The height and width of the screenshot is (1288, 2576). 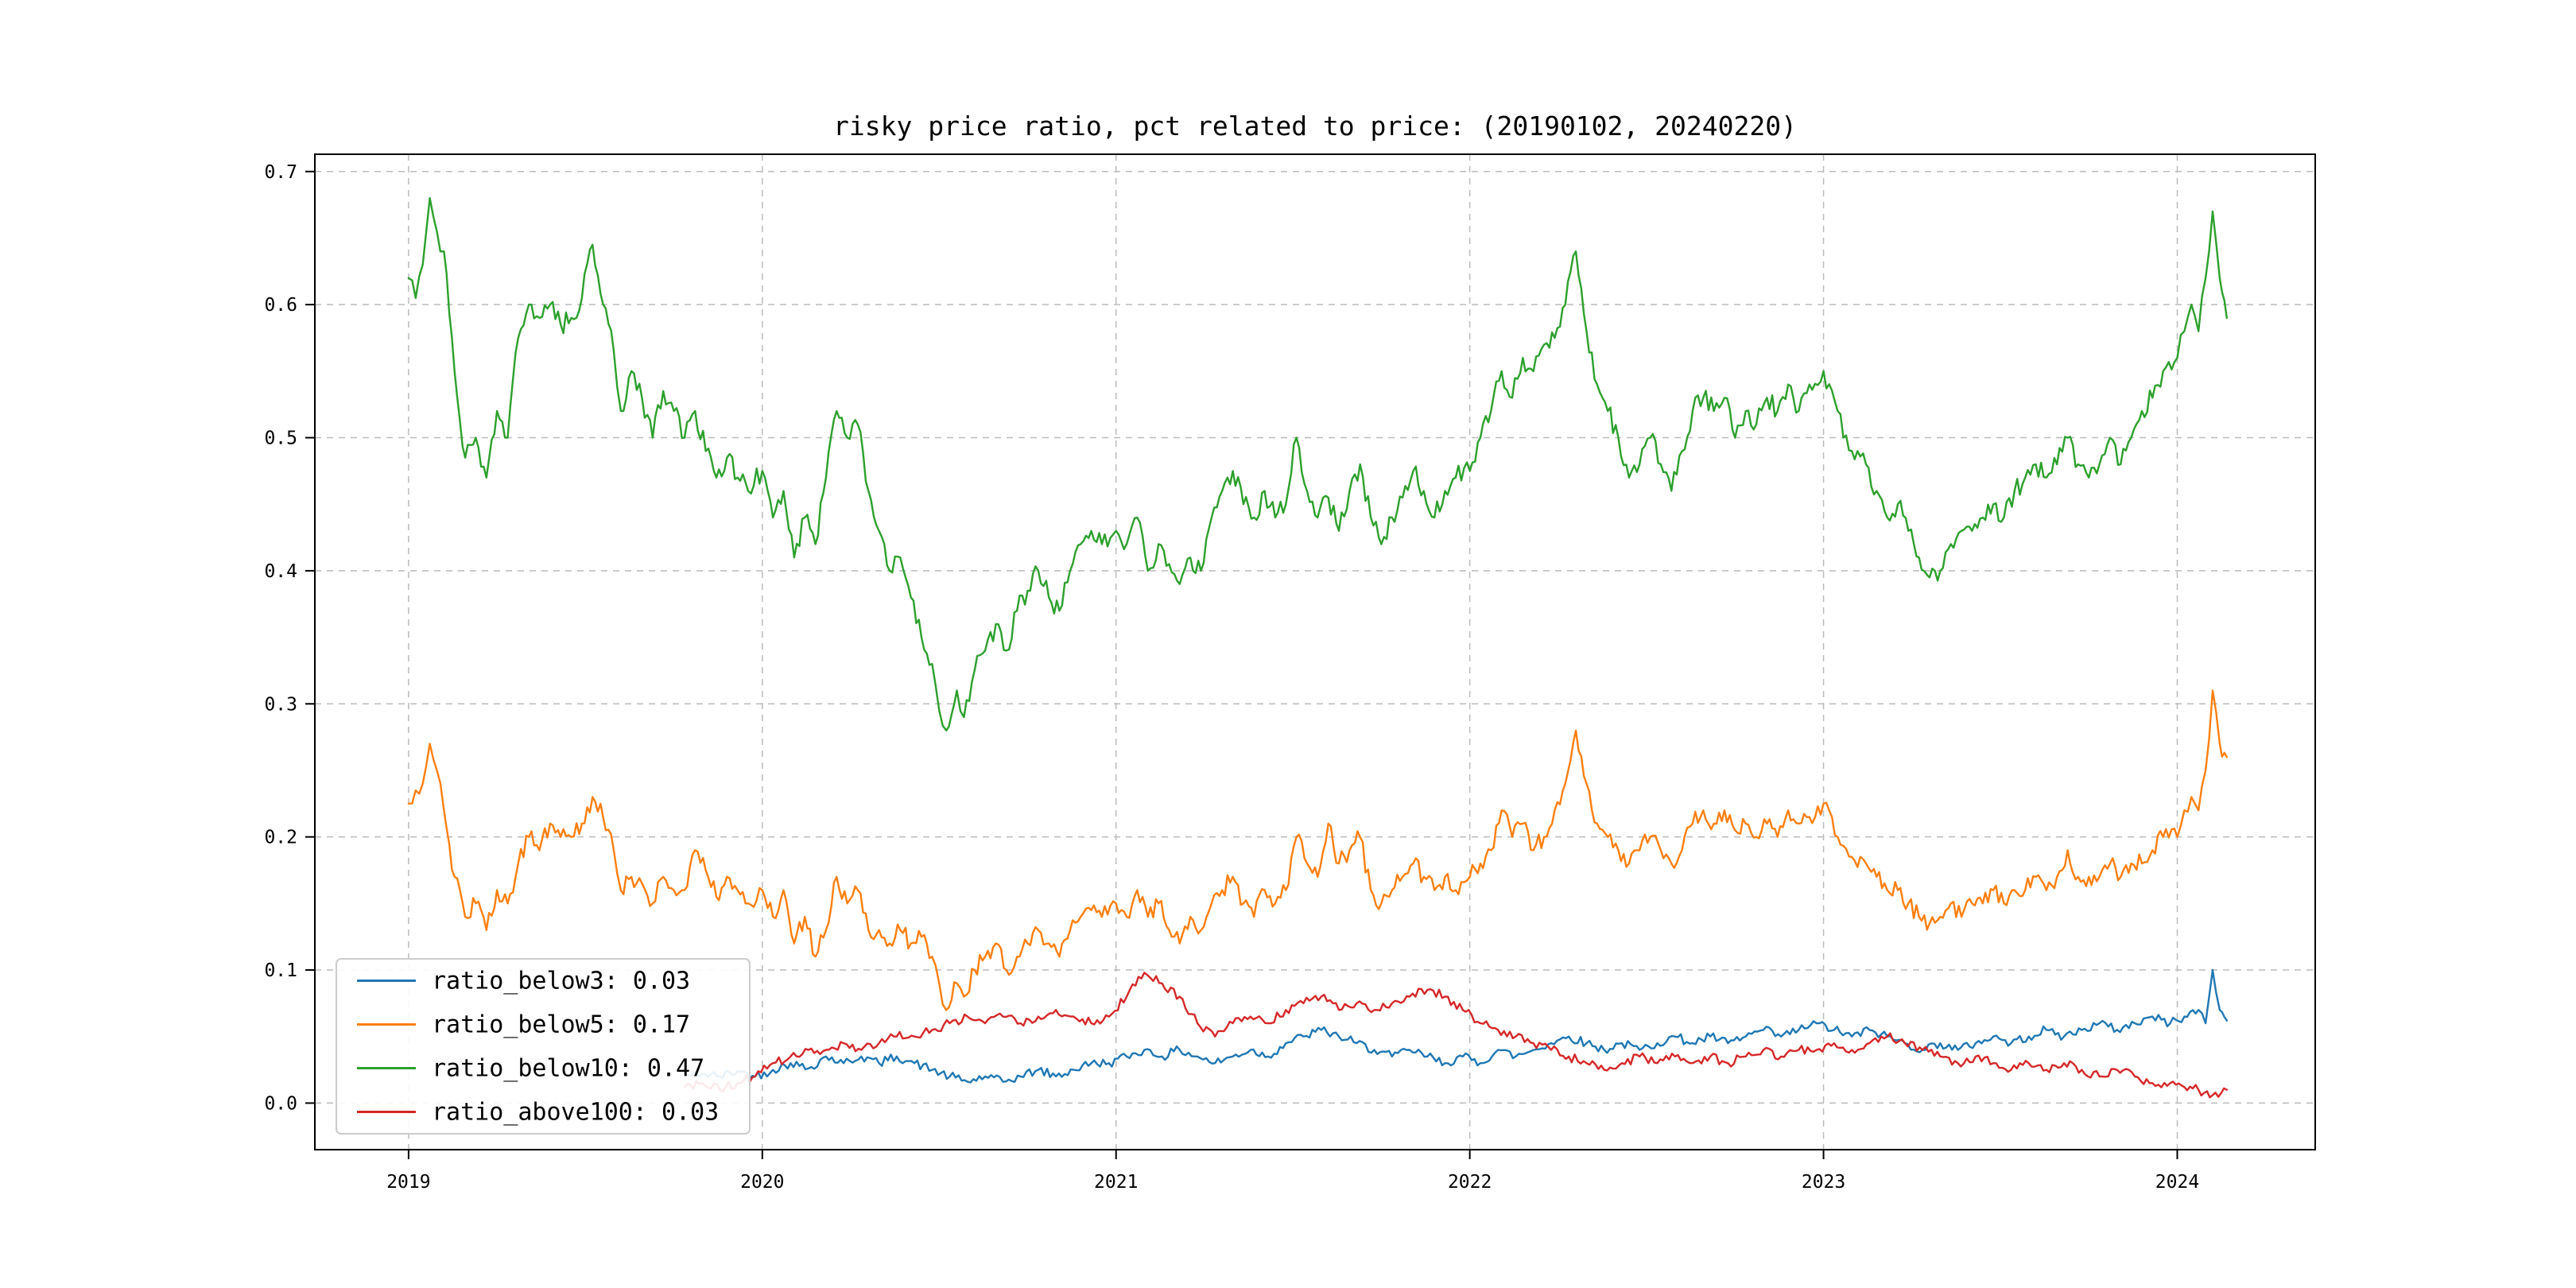 I want to click on y-tick-label: 0.3, so click(x=281, y=705).